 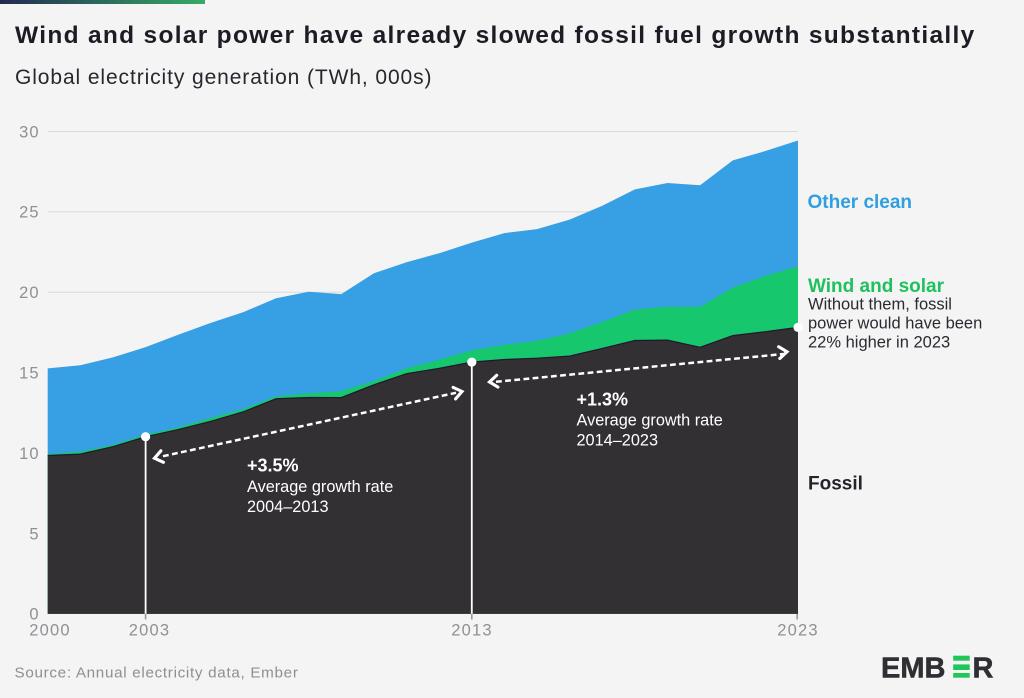 I want to click on svg-text: 2000, so click(x=50, y=631).